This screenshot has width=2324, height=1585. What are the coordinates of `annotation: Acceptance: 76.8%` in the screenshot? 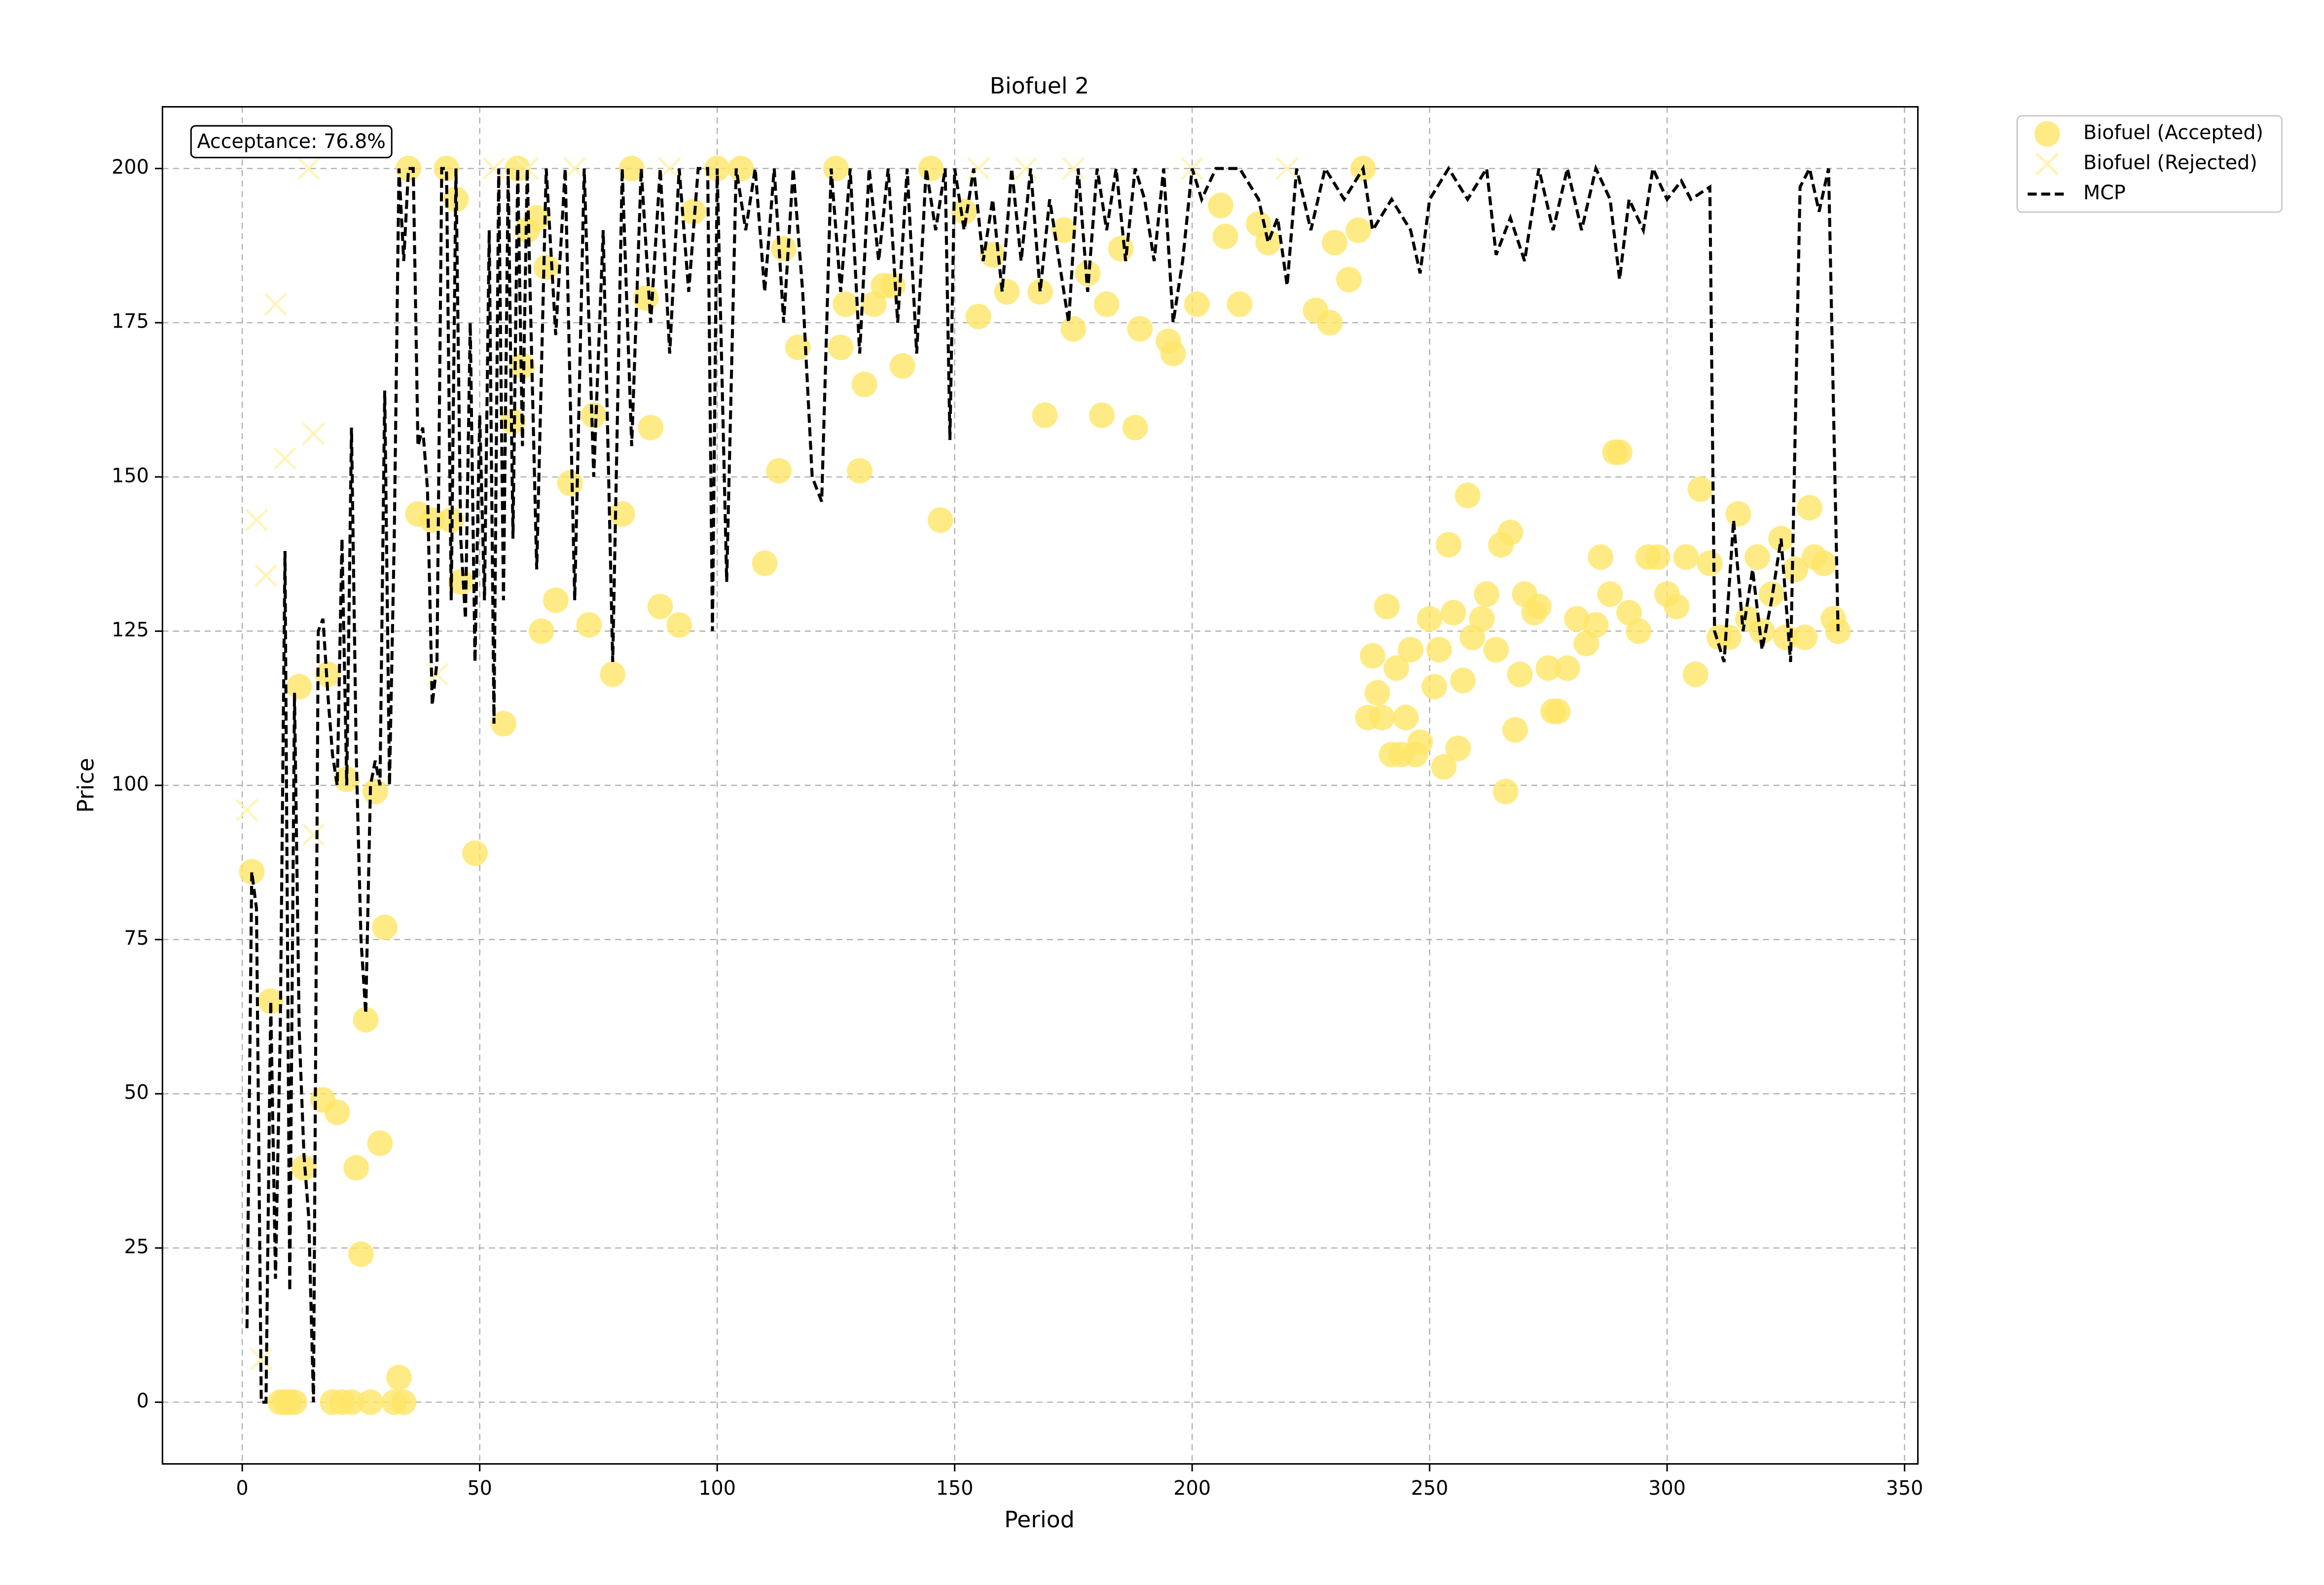 It's located at (291, 142).